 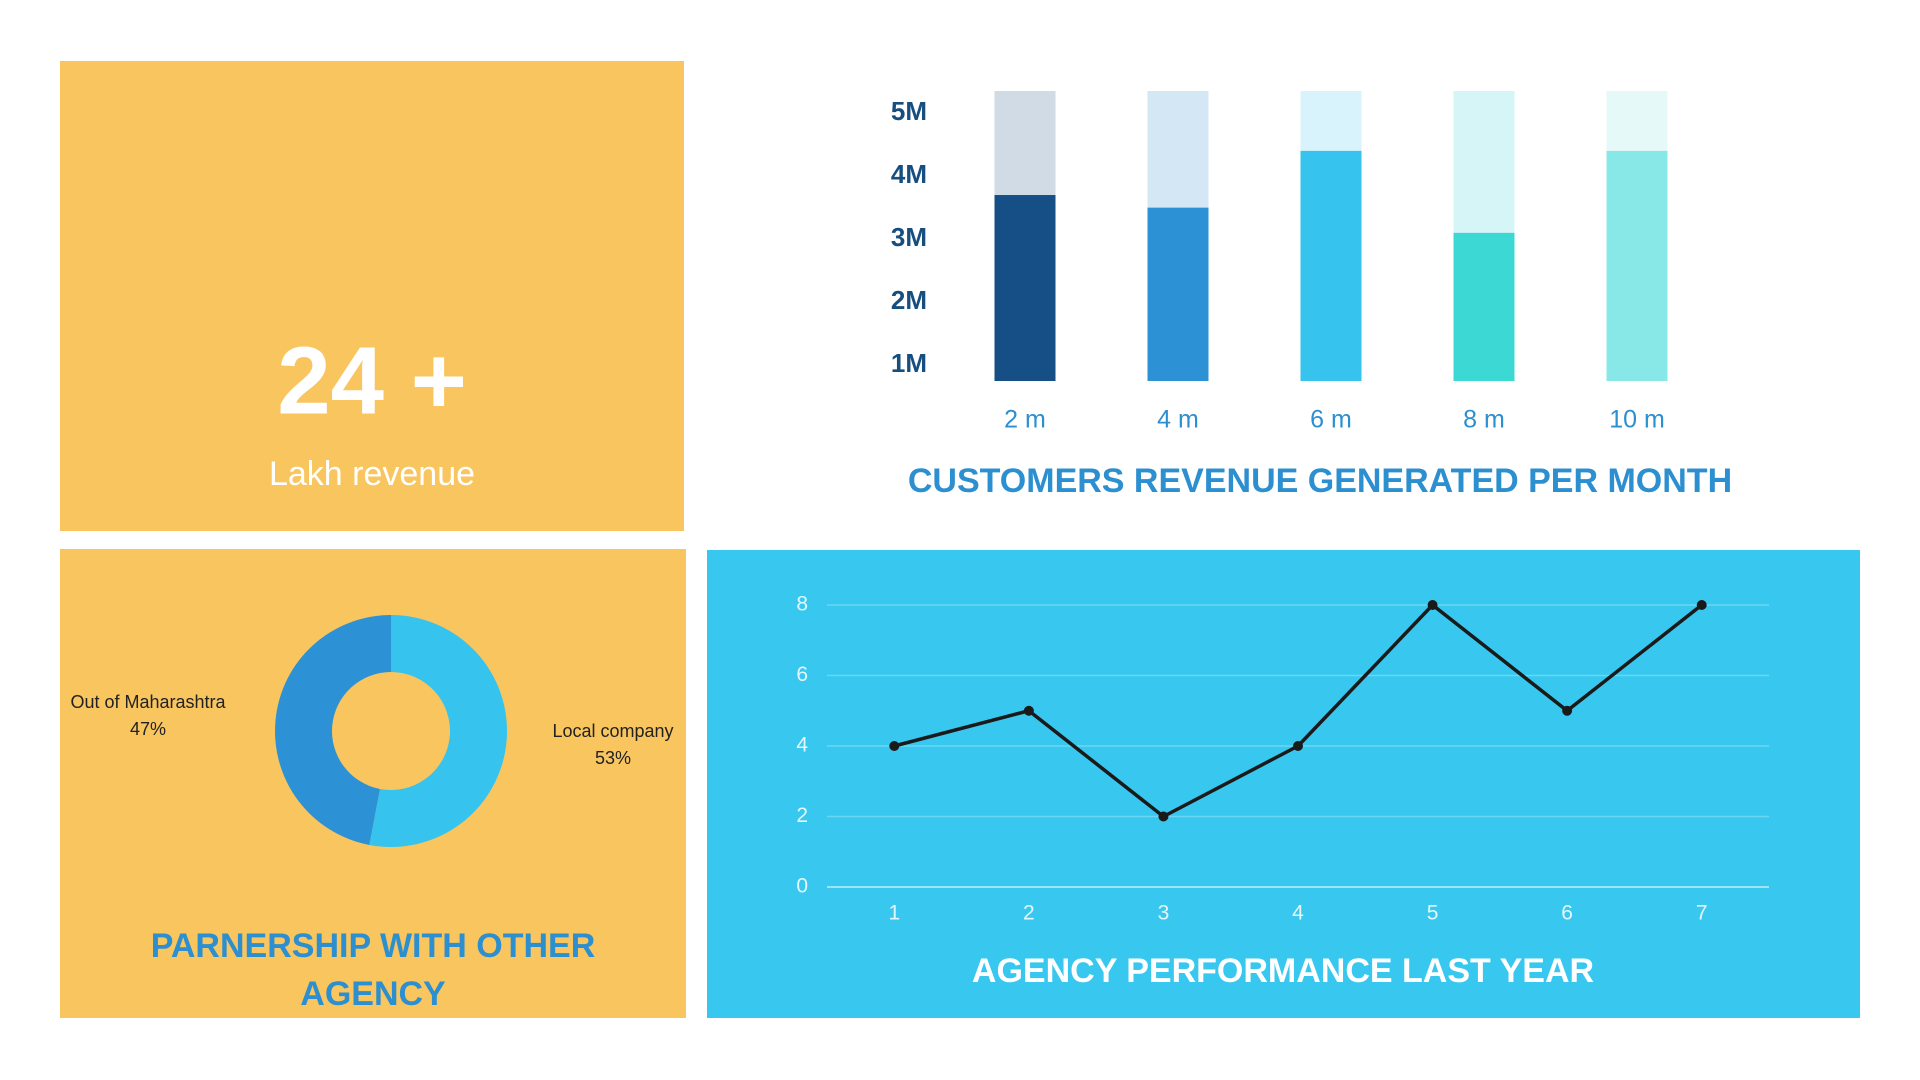 I want to click on x-tick-label: 4 m, so click(x=1178, y=420).